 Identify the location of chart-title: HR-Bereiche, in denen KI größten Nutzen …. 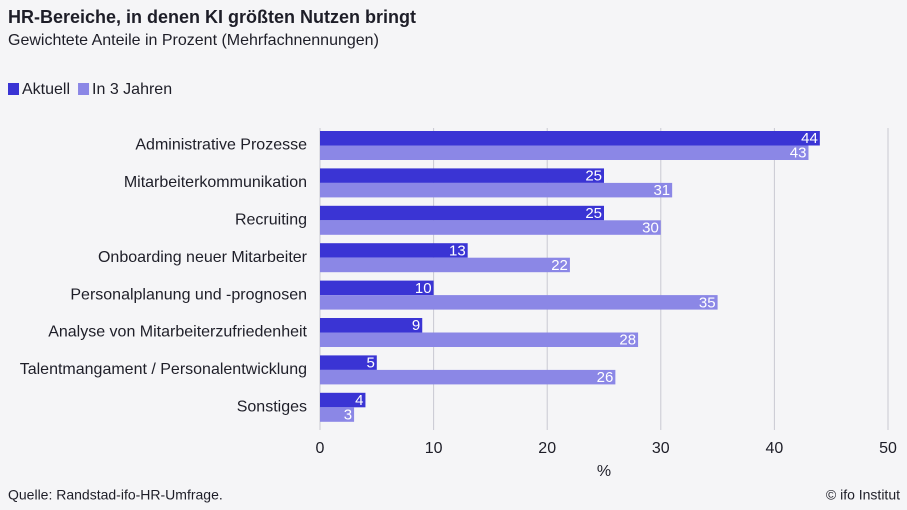
(212, 17).